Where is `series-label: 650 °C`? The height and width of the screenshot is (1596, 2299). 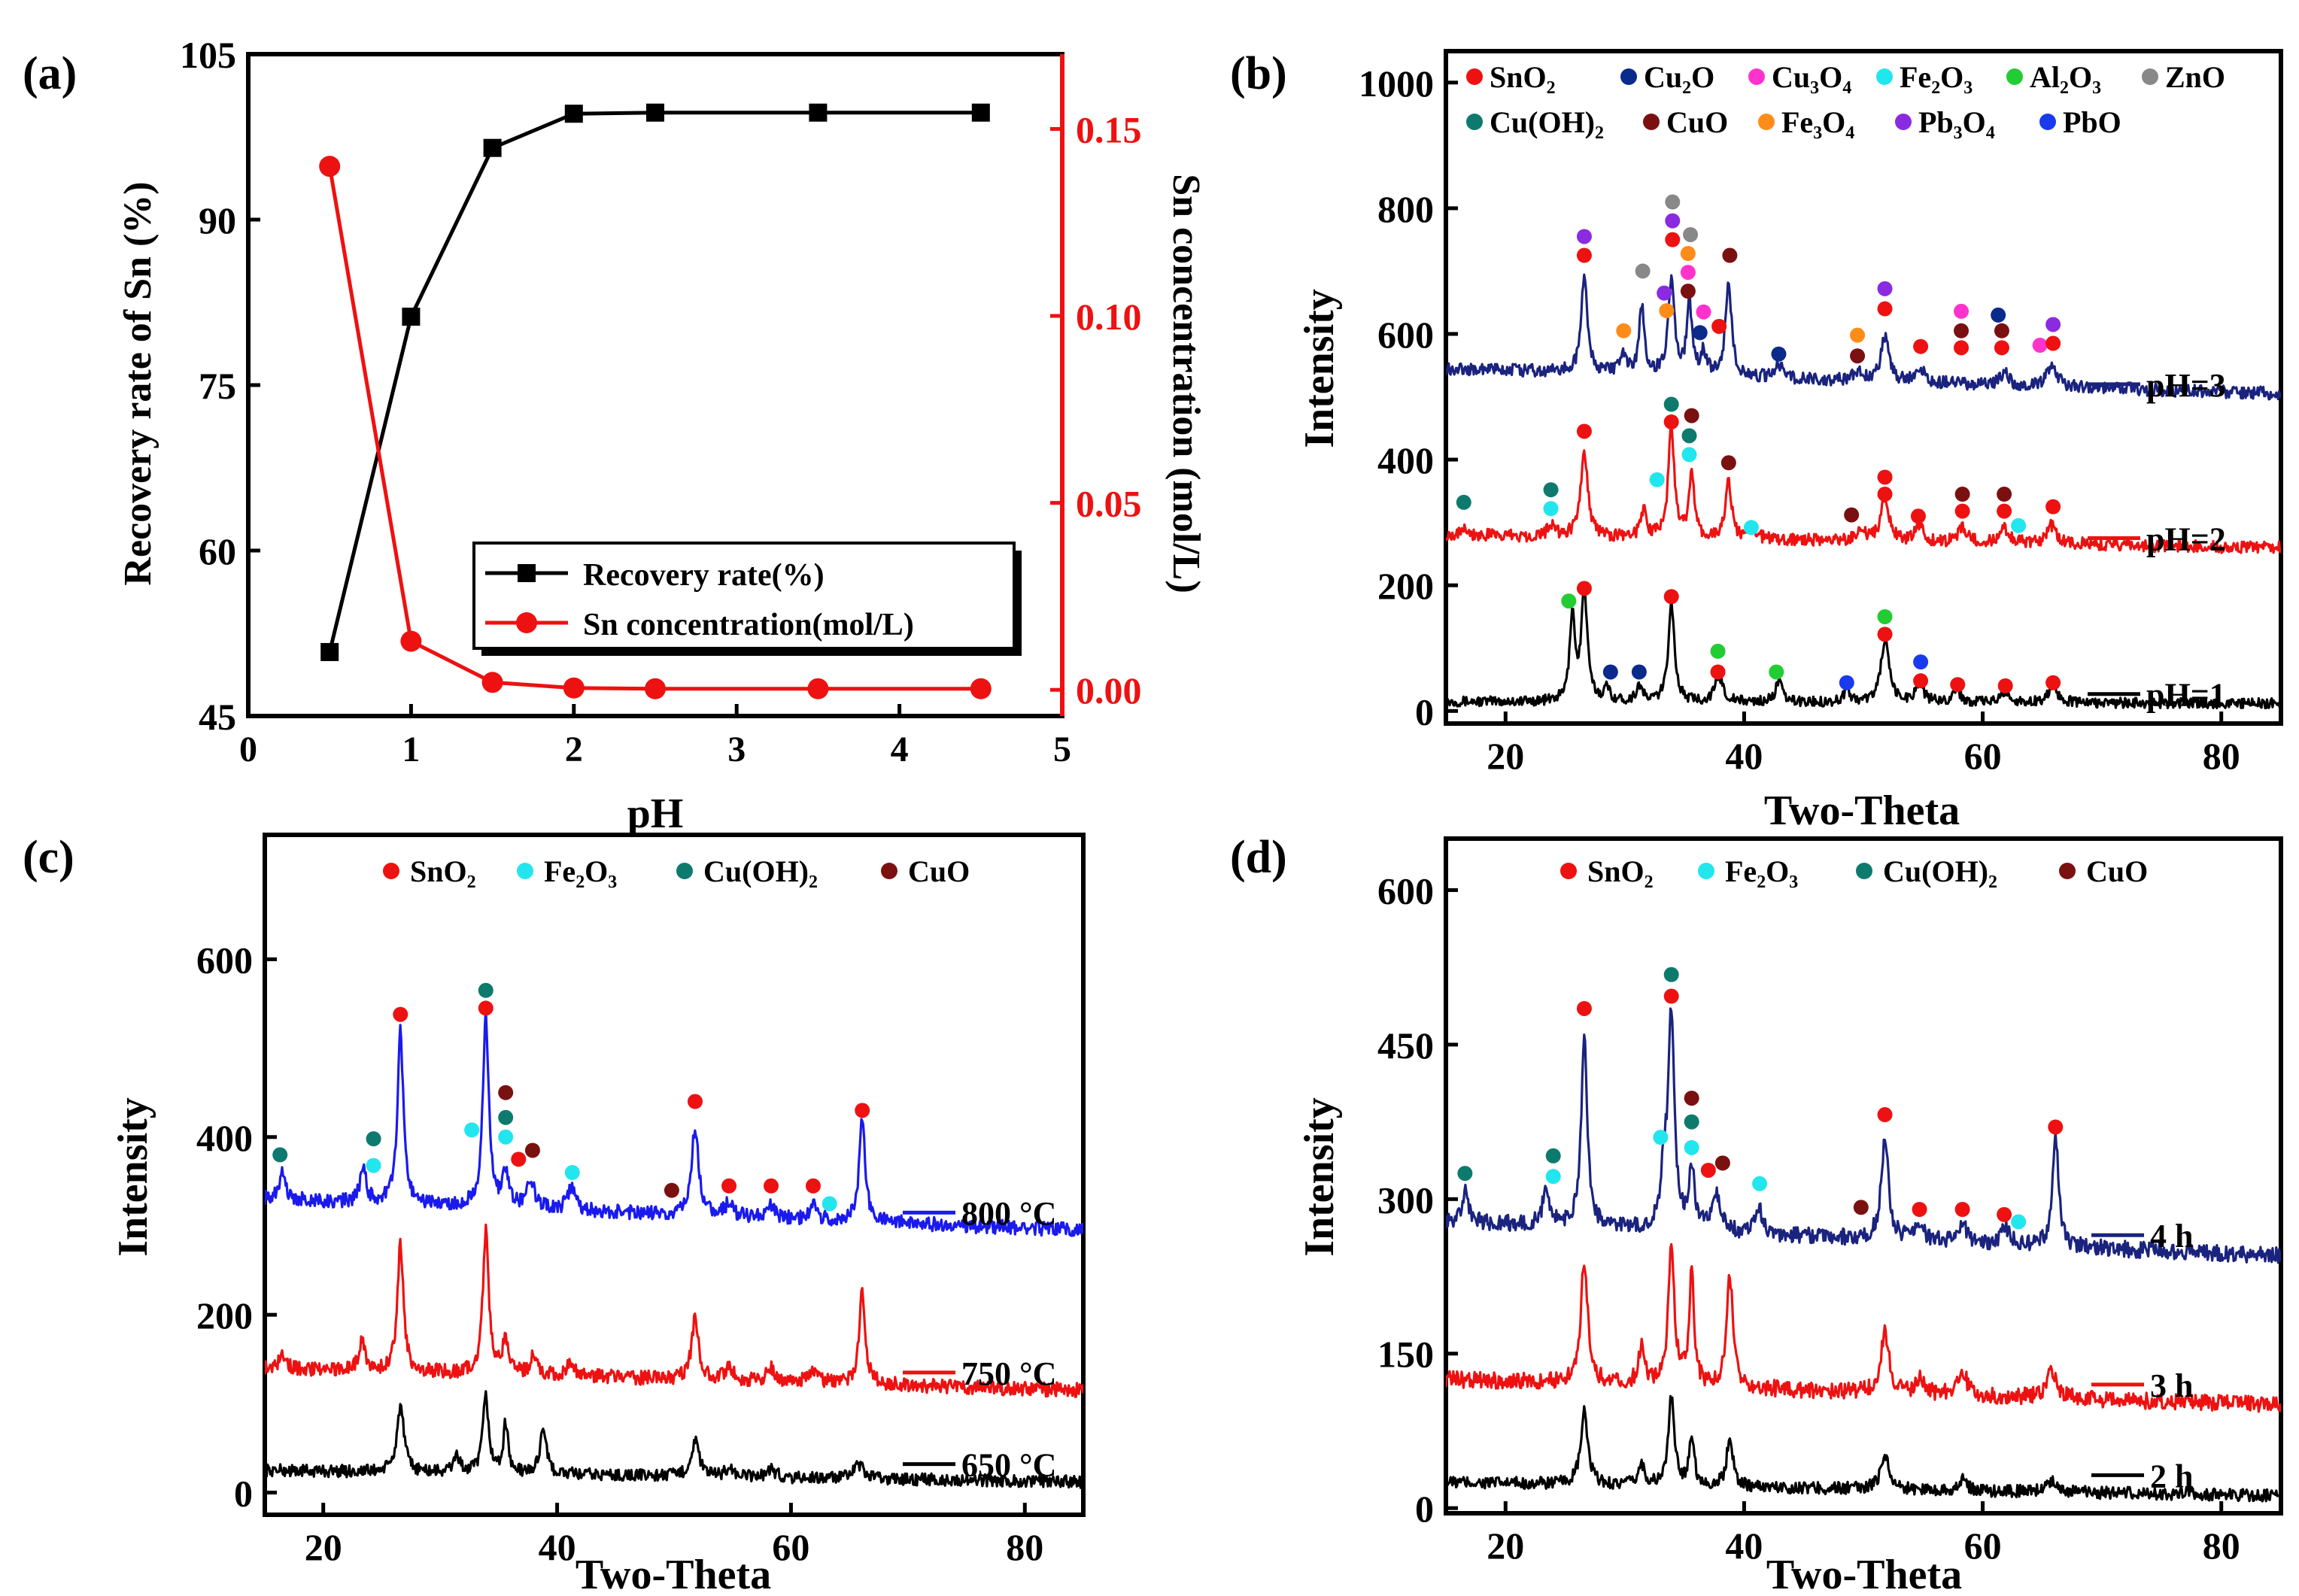
series-label: 650 °C is located at coordinates (1008, 1465).